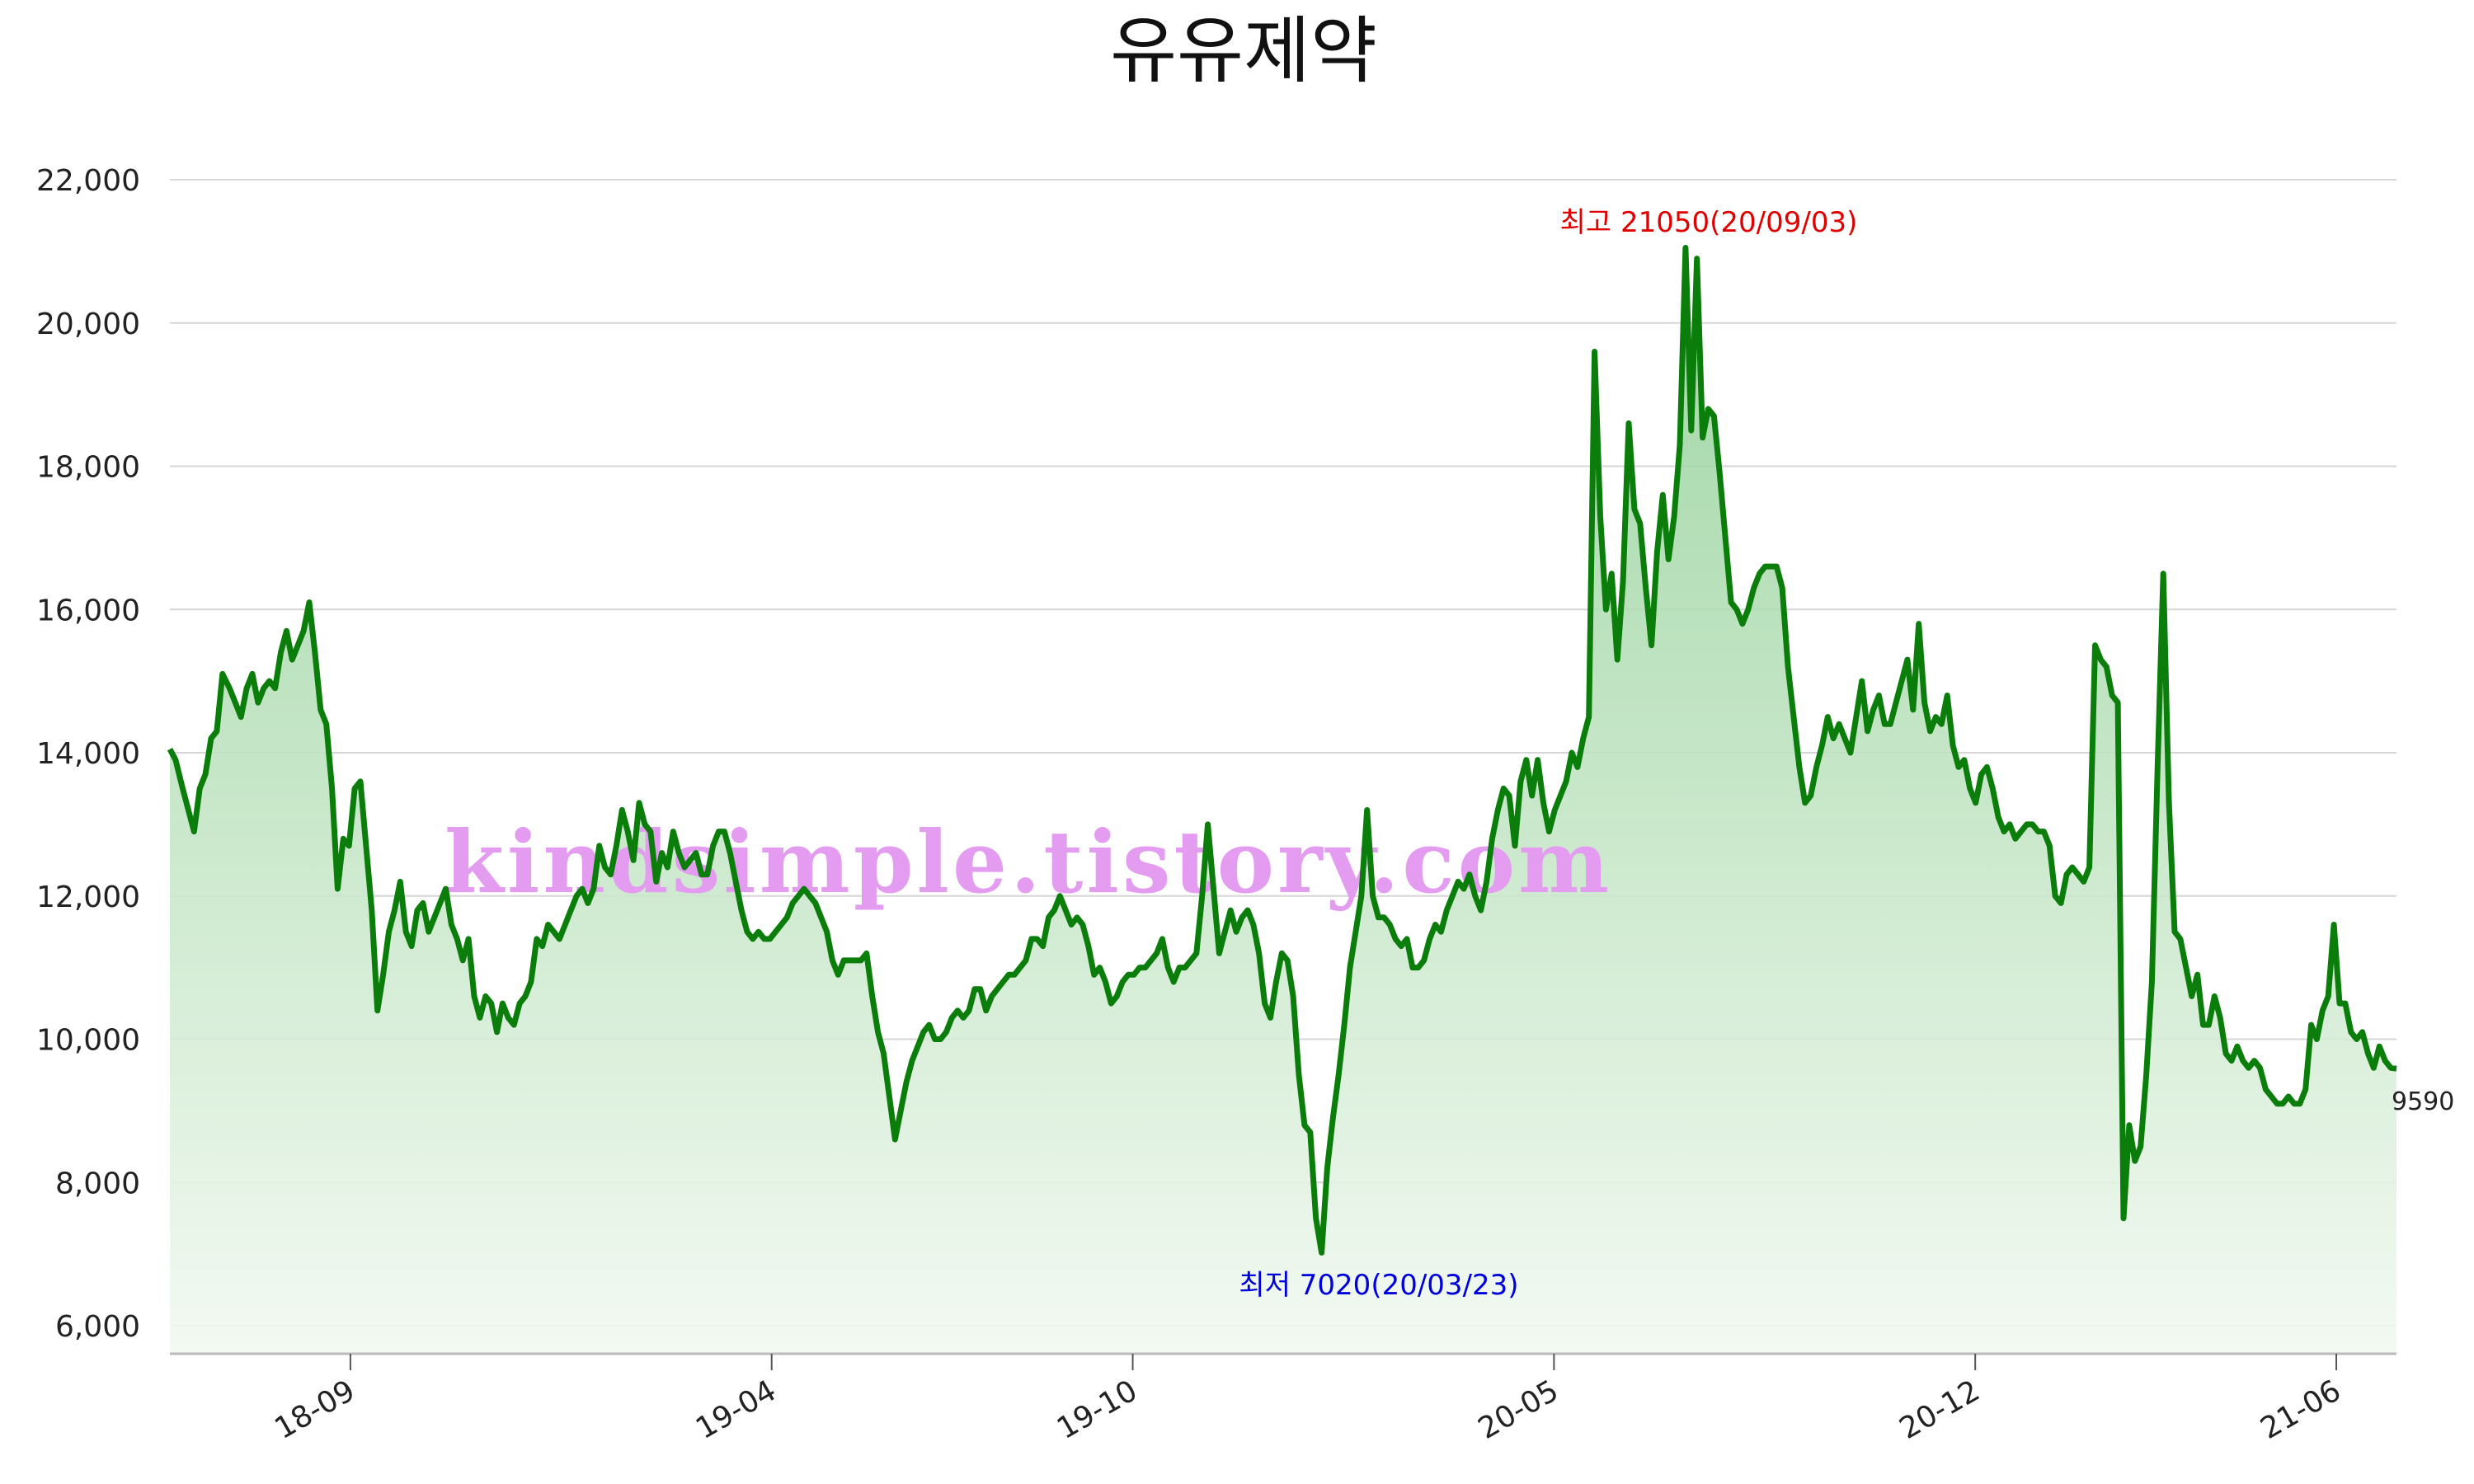 The image size is (2474, 1484). Describe the element at coordinates (88, 181) in the screenshot. I see `y-tick-label: 22,000` at that location.